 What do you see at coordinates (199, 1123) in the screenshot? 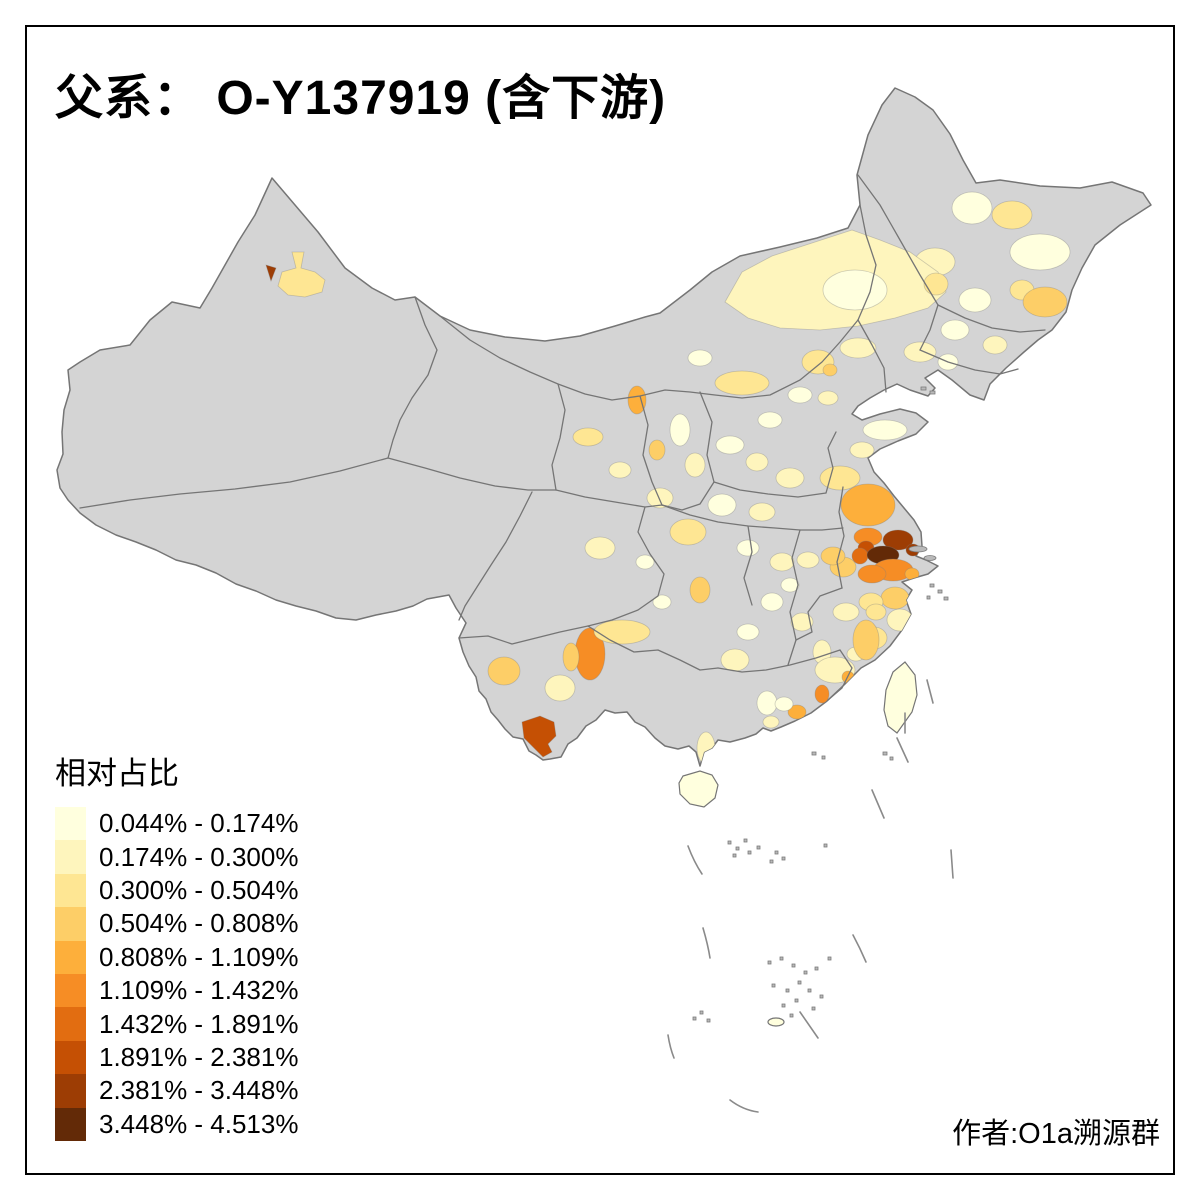
I see `legend-label-10: 3.448% - 4.513%` at bounding box center [199, 1123].